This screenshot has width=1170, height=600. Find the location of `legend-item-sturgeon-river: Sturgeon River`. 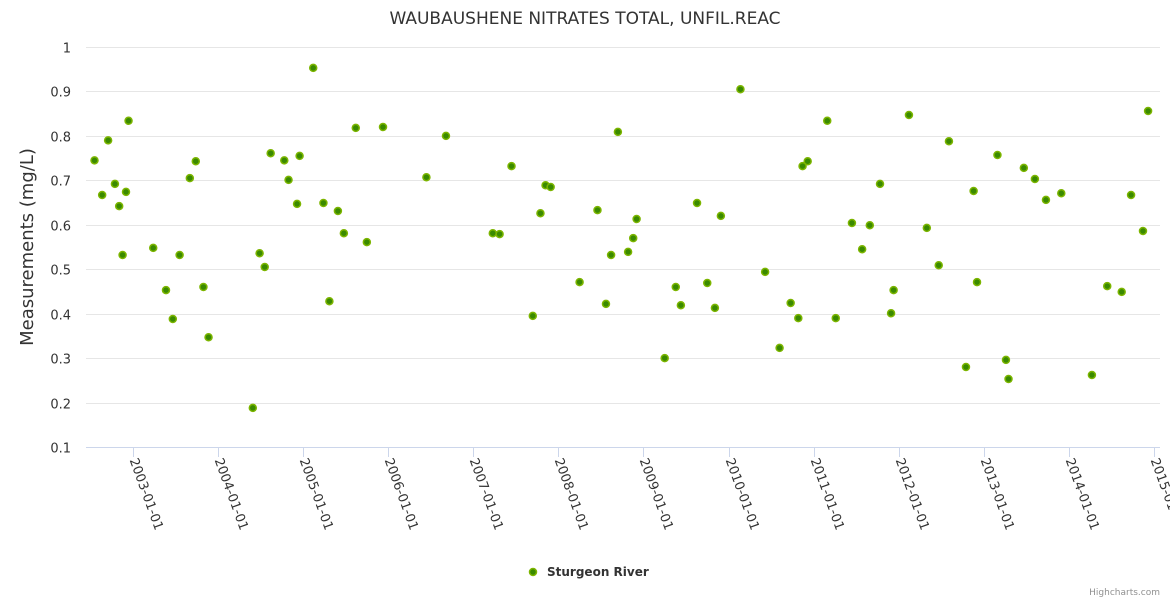

legend-item-sturgeon-river: Sturgeon River is located at coordinates (588, 572).